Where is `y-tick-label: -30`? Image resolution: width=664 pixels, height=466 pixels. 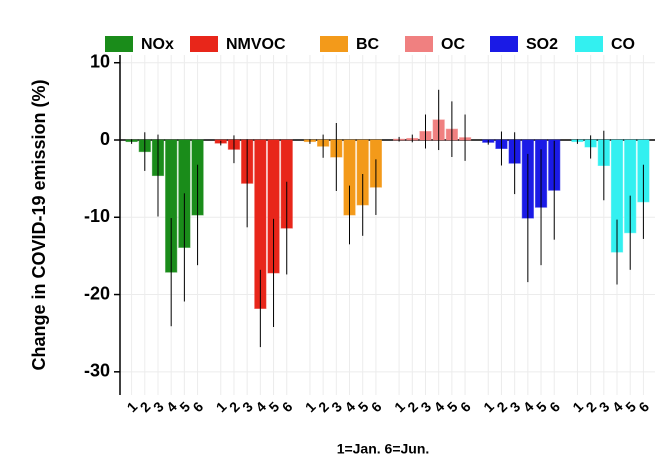
y-tick-label: -30 is located at coordinates (97, 371).